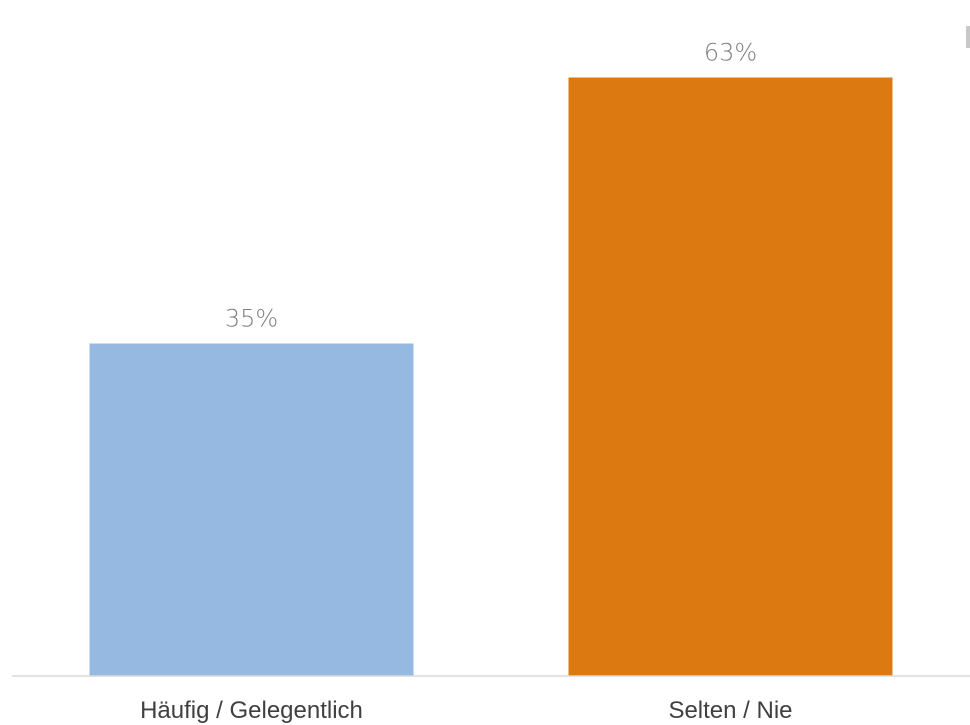 This screenshot has width=970, height=725. What do you see at coordinates (466, 710) in the screenshot?
I see `category-labels-group: Häufig / Gelegentlich Selten / Nie` at bounding box center [466, 710].